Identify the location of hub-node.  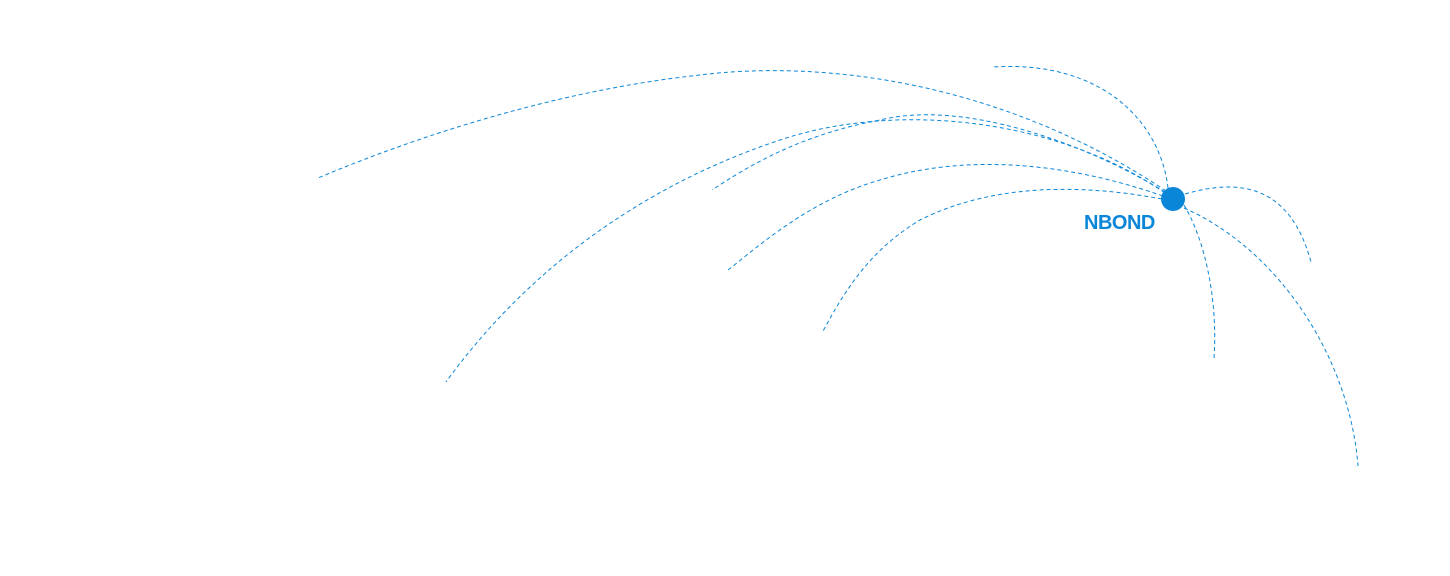
(1173, 199).